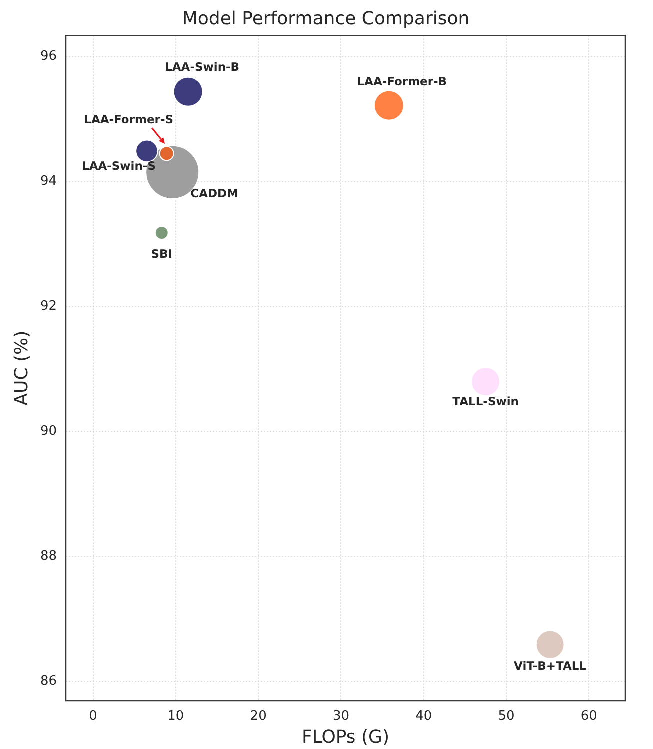 This screenshot has width=653, height=749. What do you see at coordinates (214, 193) in the screenshot?
I see `series-label: CADDM` at bounding box center [214, 193].